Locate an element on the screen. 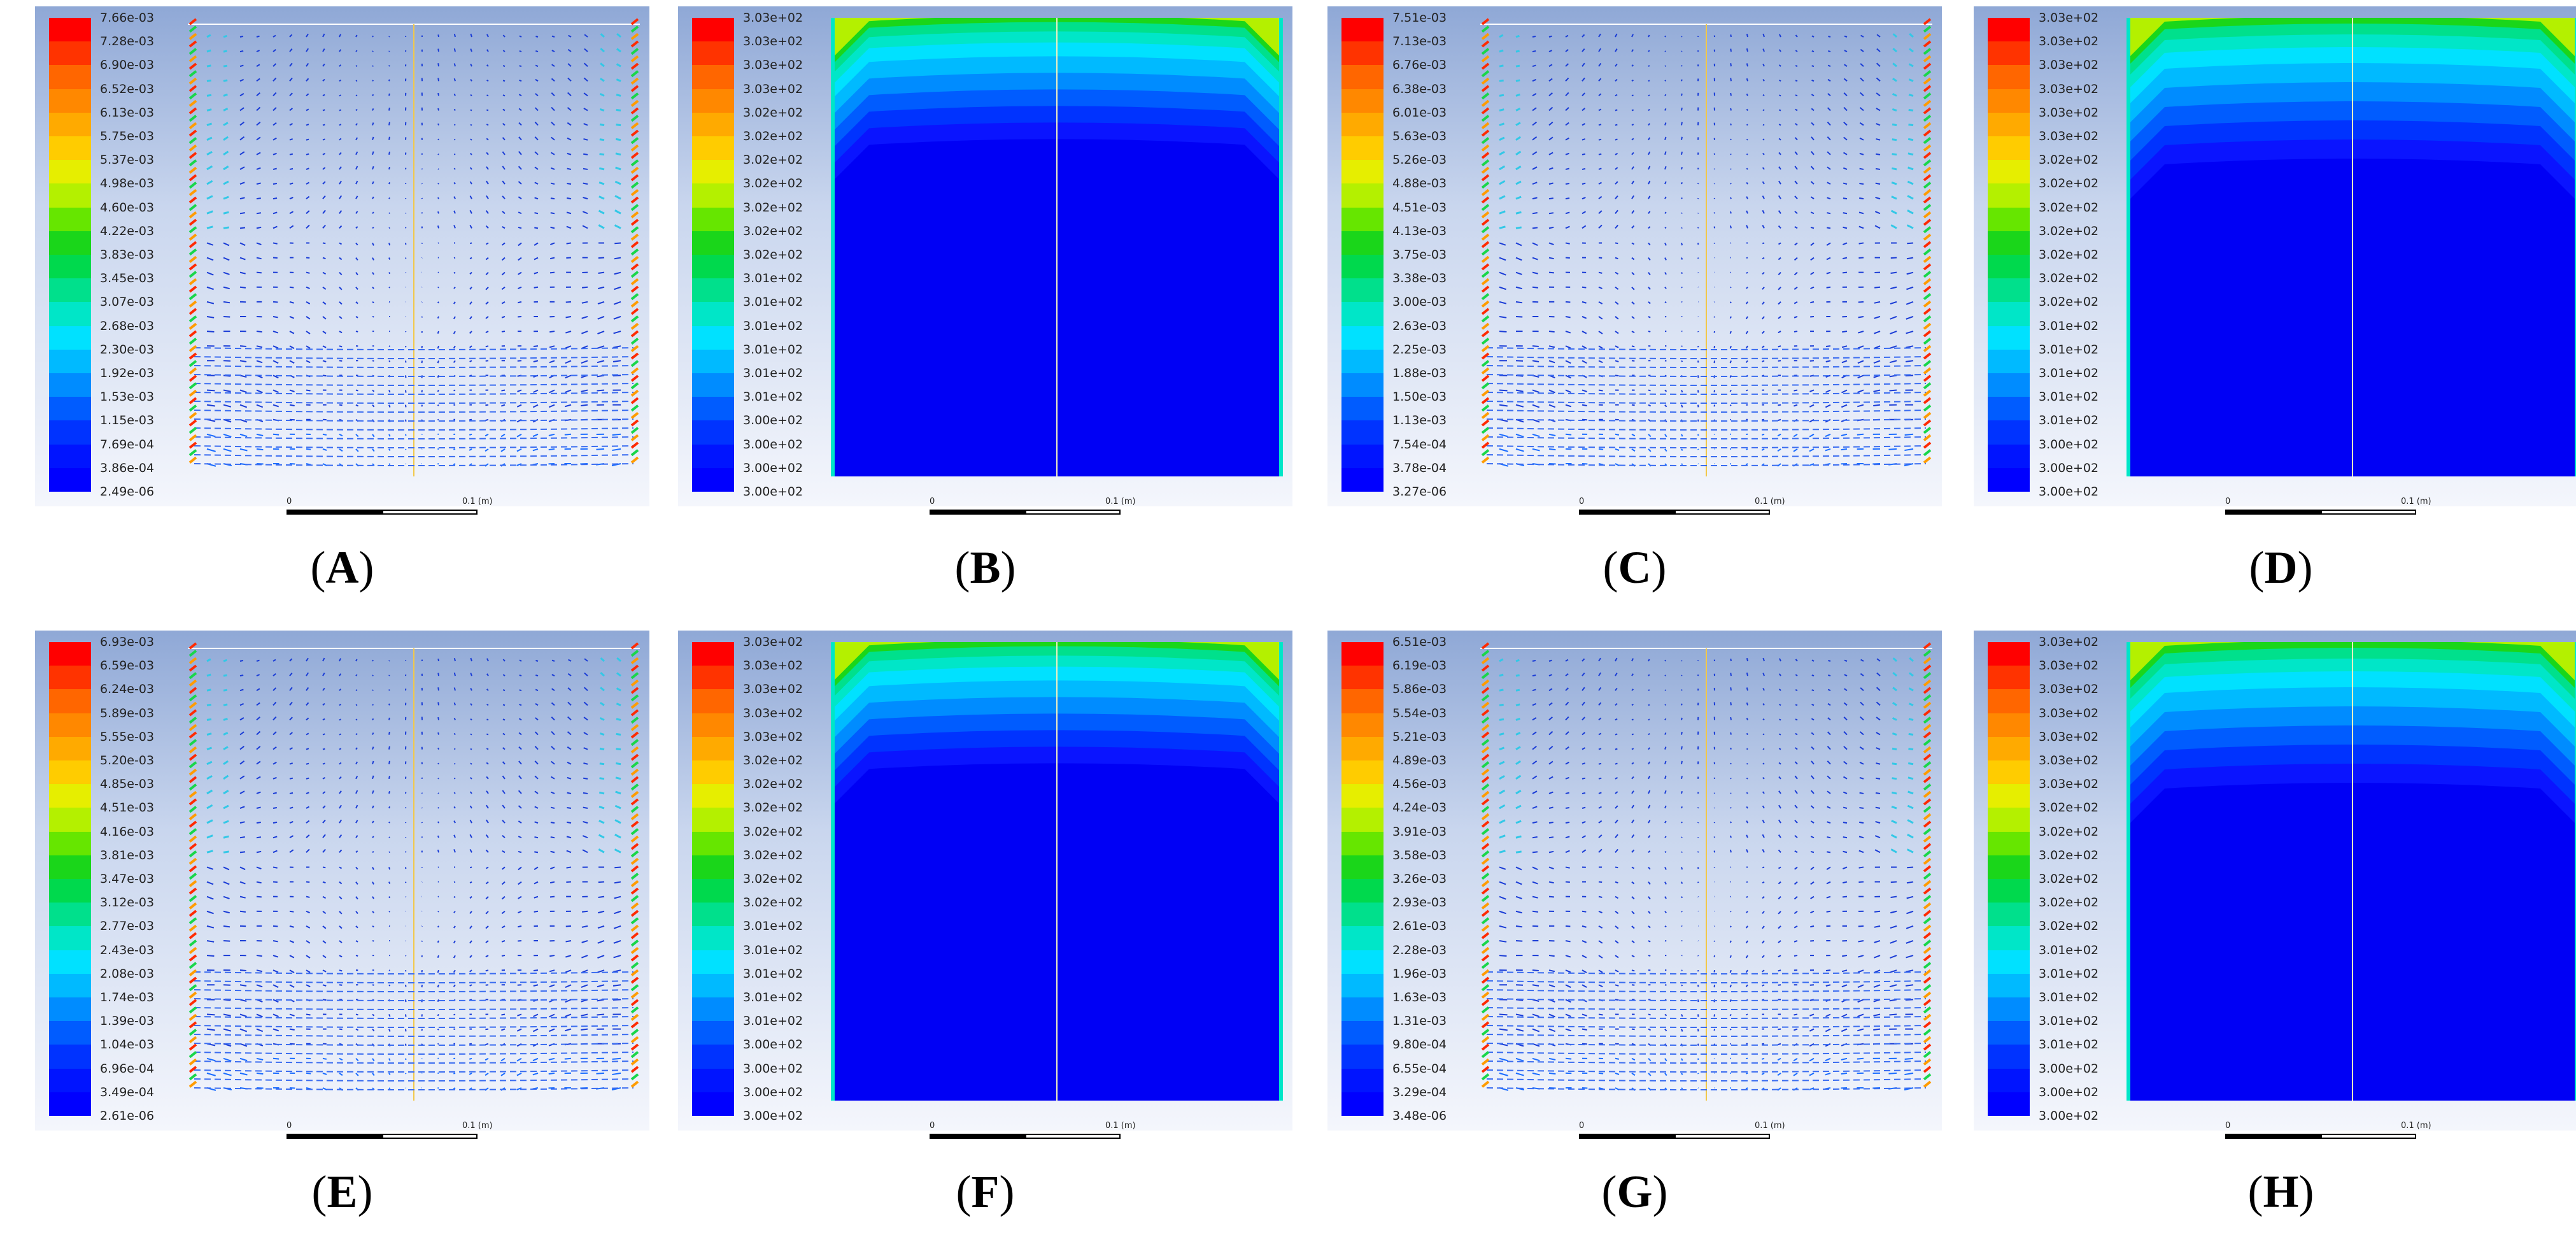 Image resolution: width=2576 pixels, height=1242 pixels. scale-end-label: 0.1 (m) is located at coordinates (2416, 501).